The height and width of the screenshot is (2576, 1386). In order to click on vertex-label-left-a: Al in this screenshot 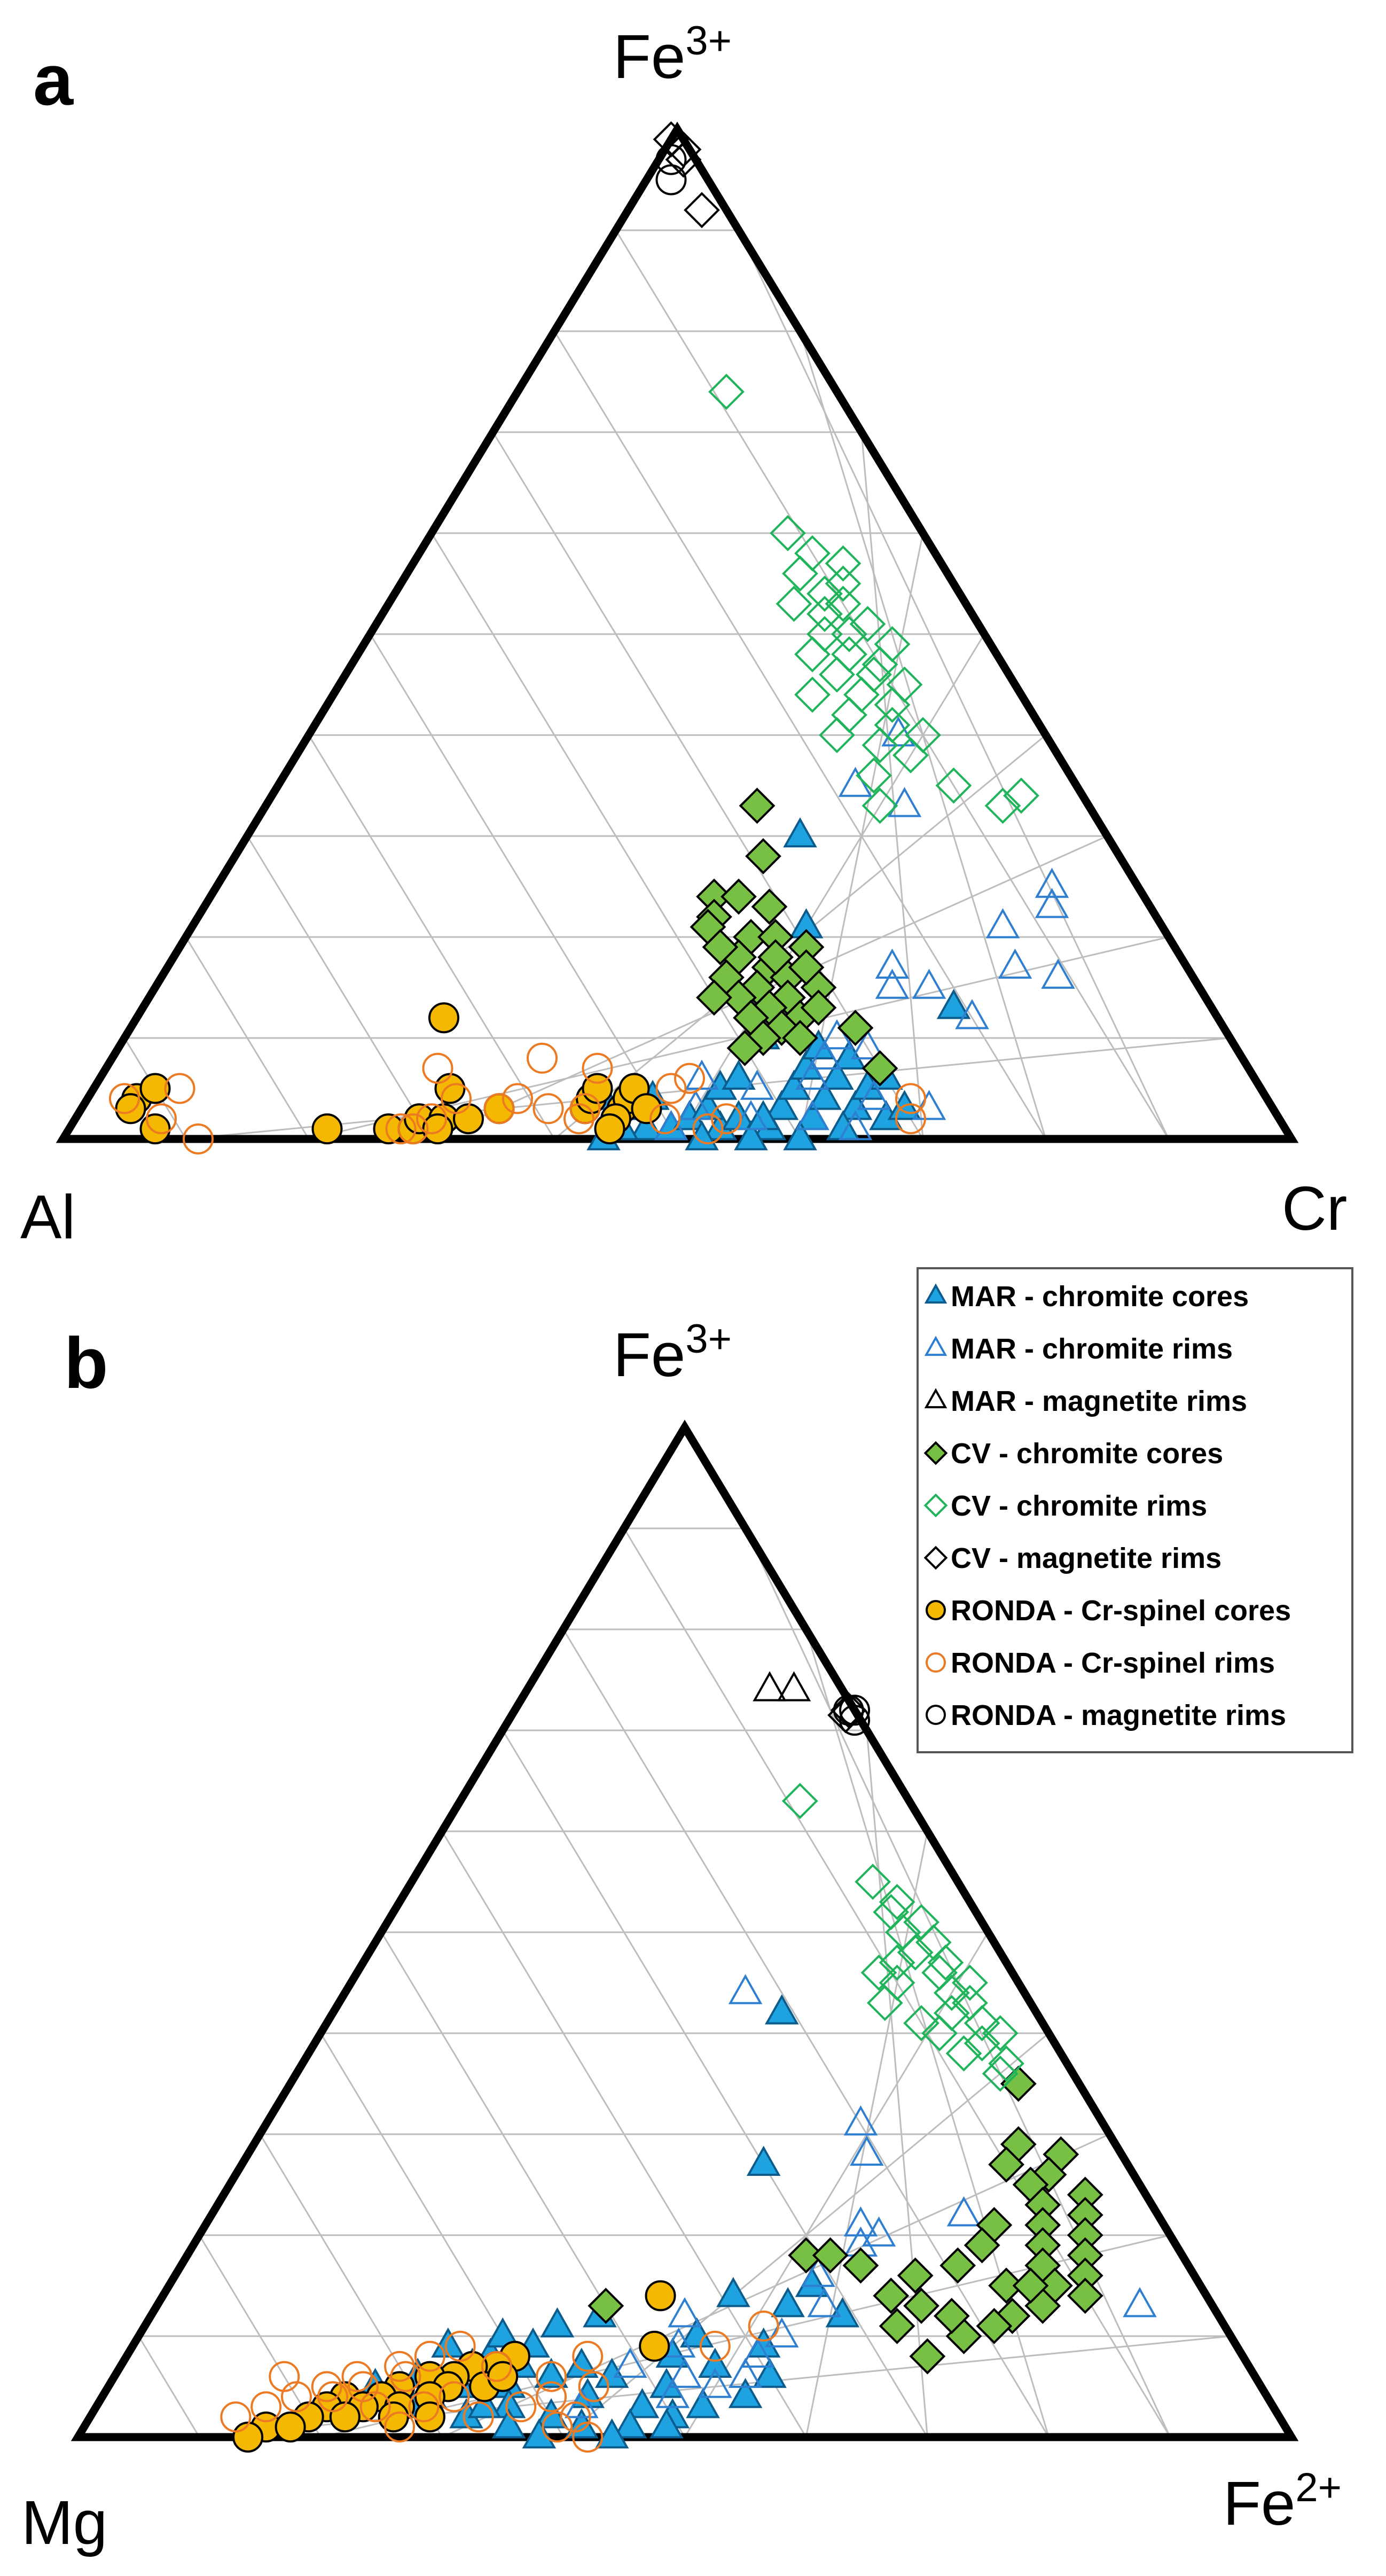, I will do `click(47, 1217)`.